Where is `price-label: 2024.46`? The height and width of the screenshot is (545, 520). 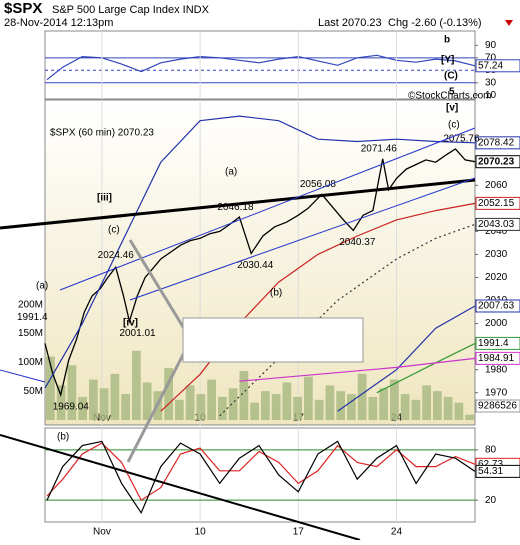
price-label: 2024.46 is located at coordinates (116, 255).